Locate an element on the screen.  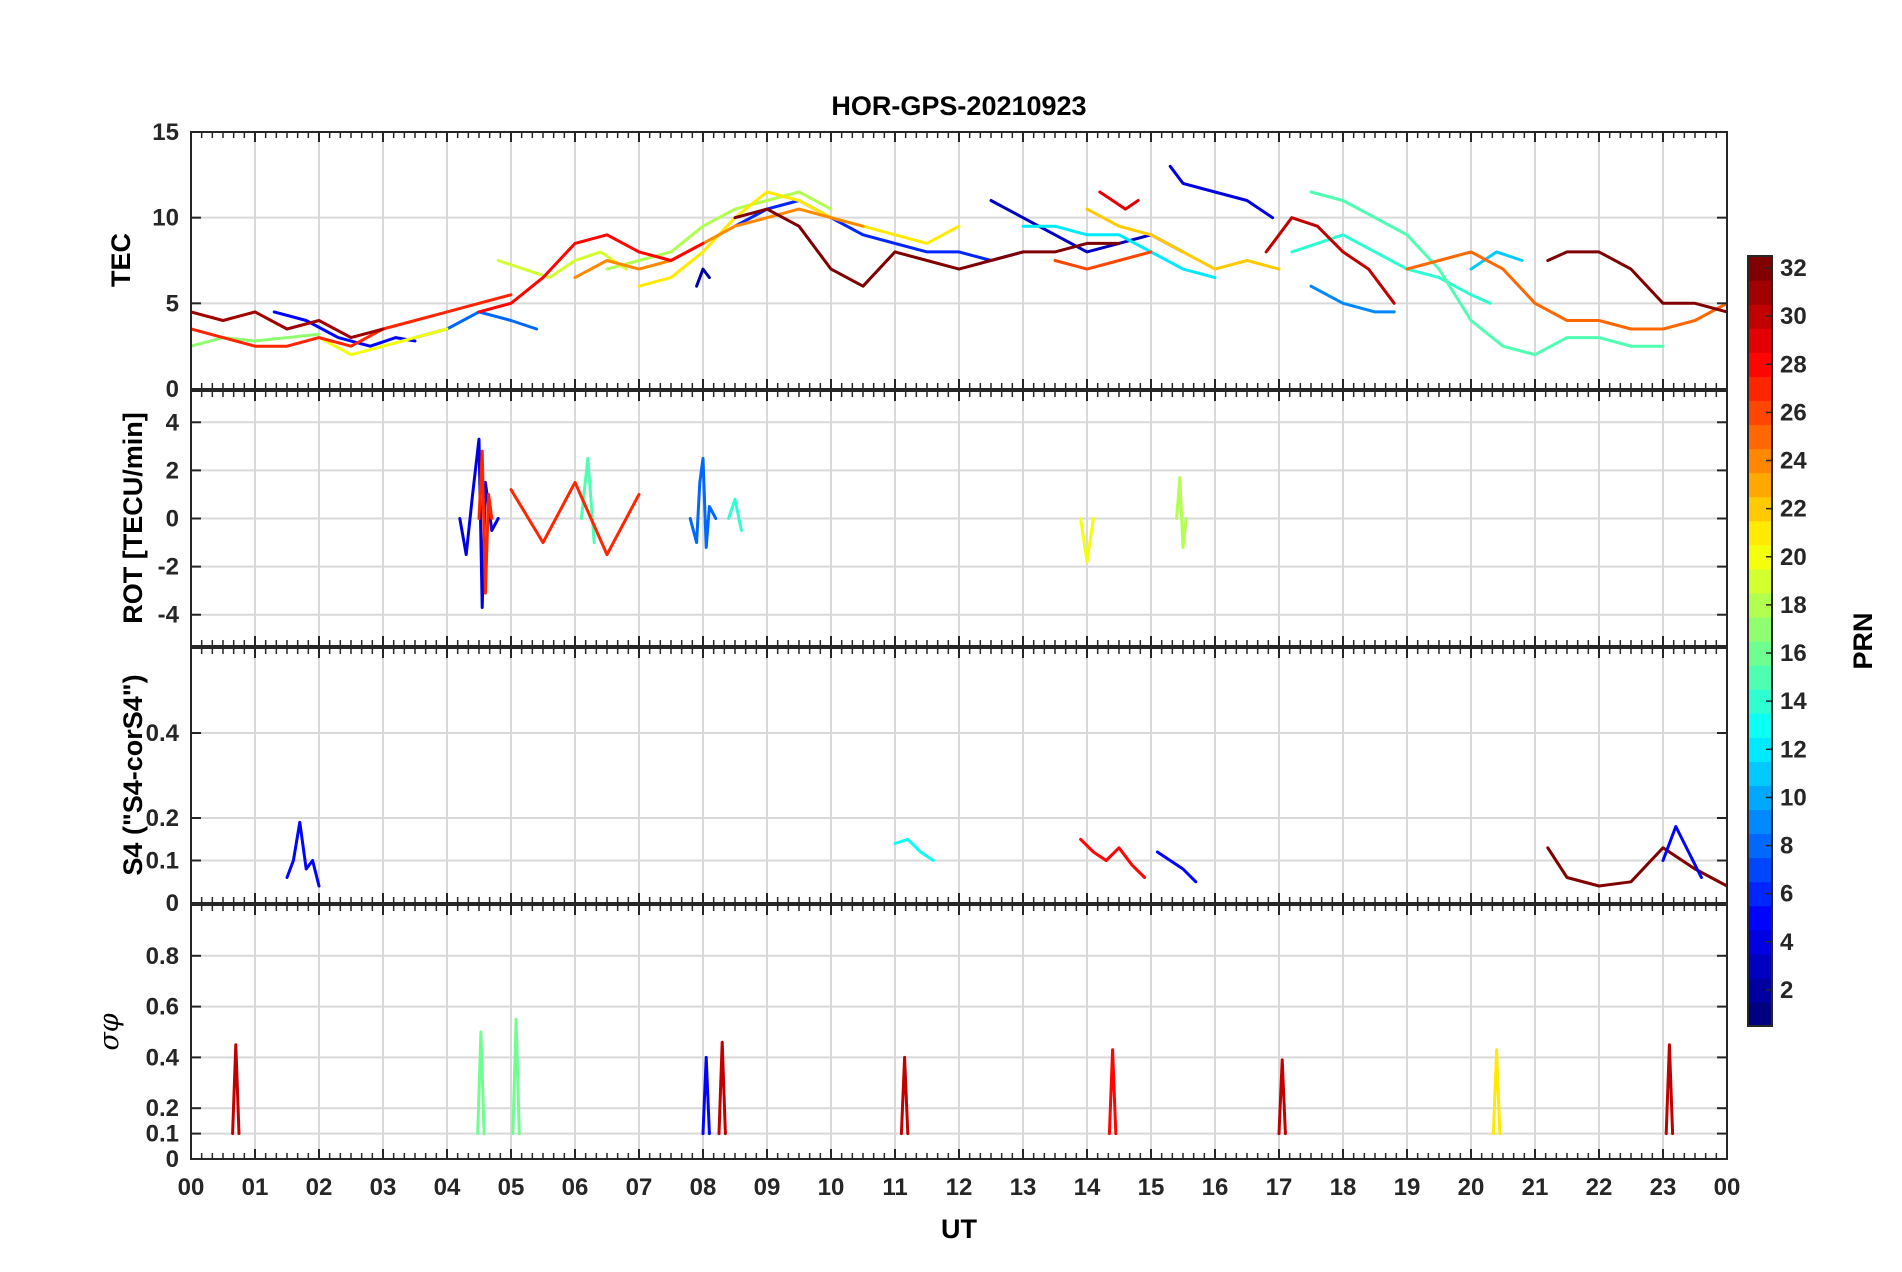
colorbar-tick-label-11: 10 is located at coordinates (1793, 797).